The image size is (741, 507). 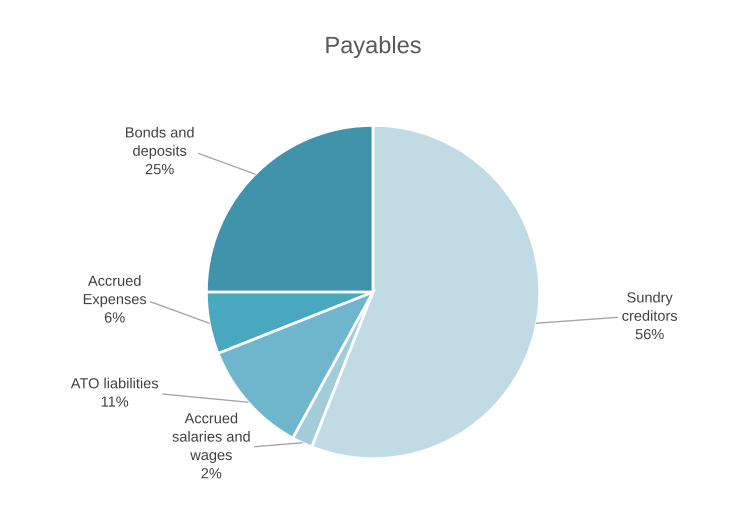 I want to click on data-label: 56%, so click(x=650, y=334).